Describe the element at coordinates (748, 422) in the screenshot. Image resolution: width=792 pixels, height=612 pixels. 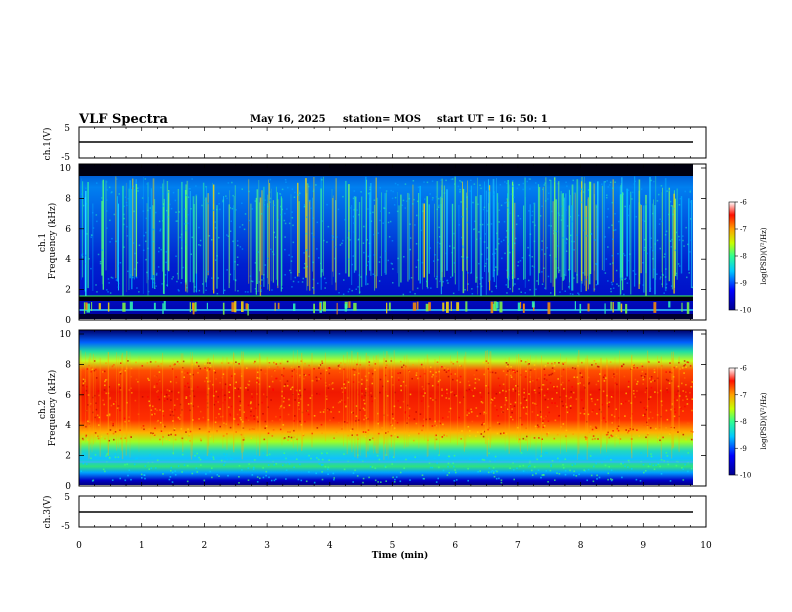
I see `ch2-colorbar: -6-7-8-9-10 log(PSD)(V²/Hz)` at that location.